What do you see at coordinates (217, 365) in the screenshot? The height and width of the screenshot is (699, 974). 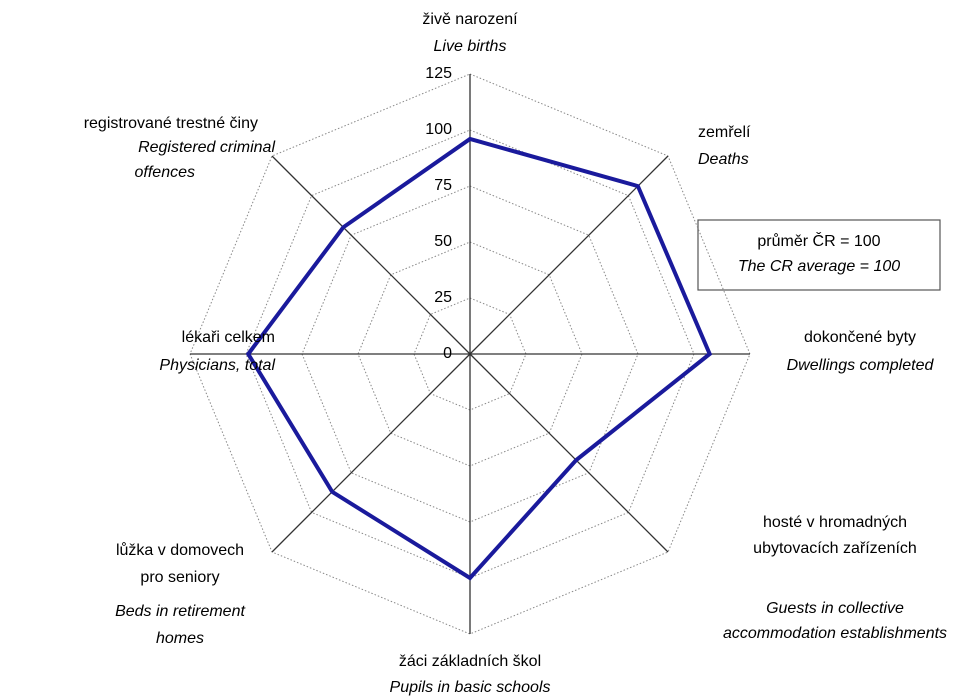 I see `category-label: Physicians, total` at bounding box center [217, 365].